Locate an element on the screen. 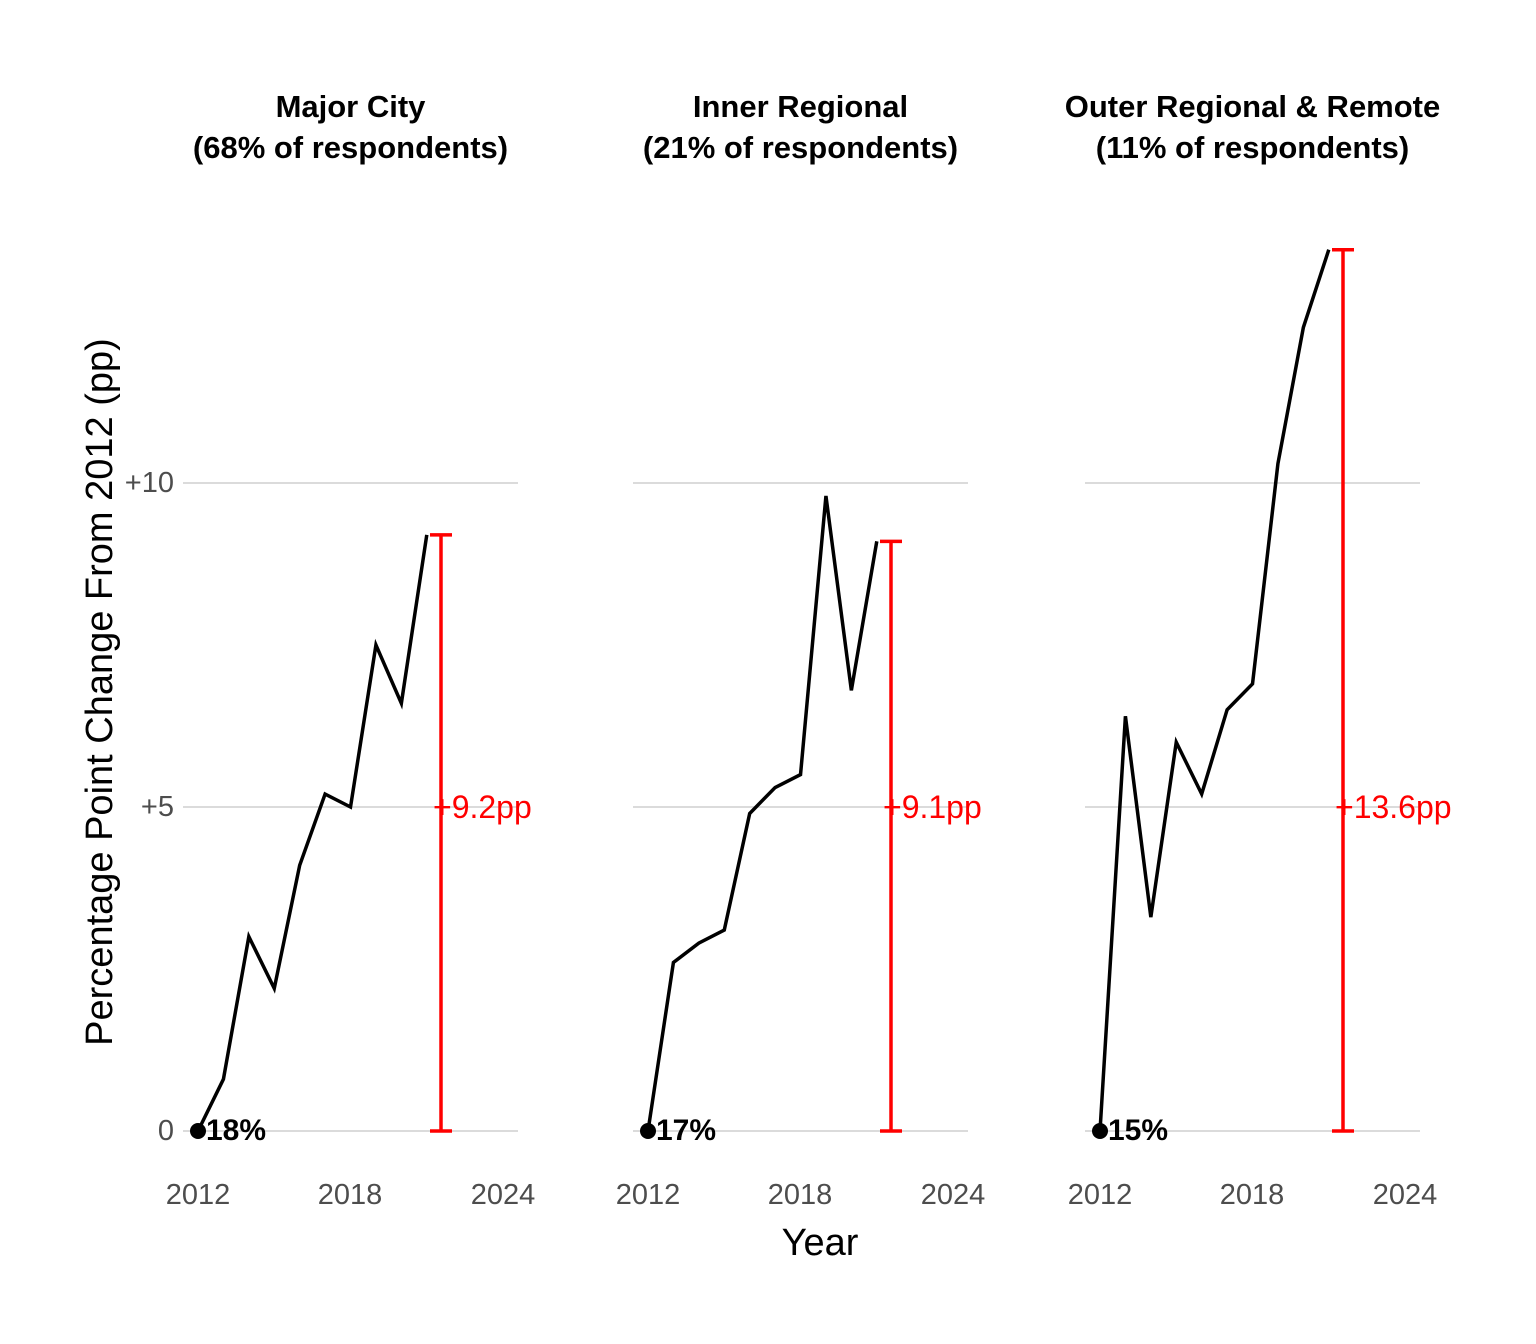  change-annotation-label: +13.6pp is located at coordinates (1393, 807).